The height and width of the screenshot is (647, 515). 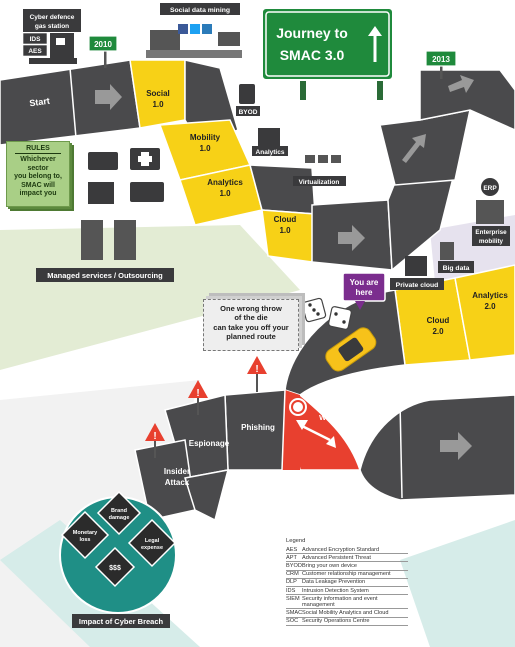 I want to click on network-icon, so click(x=490, y=212).